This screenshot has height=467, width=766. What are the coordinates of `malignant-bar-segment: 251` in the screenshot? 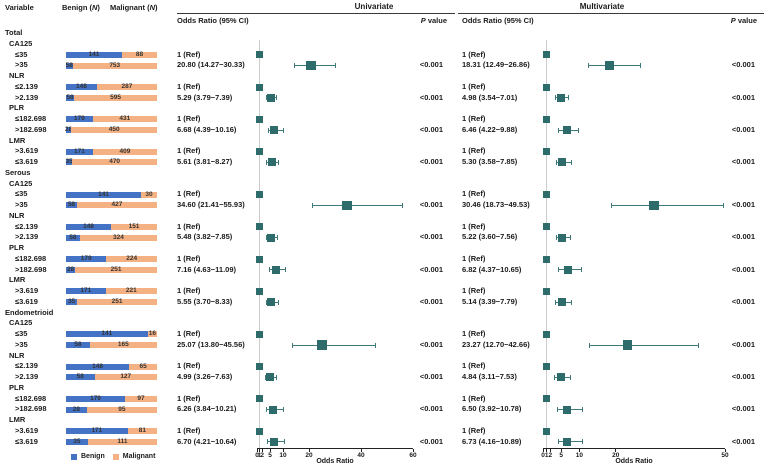 It's located at (116, 269).